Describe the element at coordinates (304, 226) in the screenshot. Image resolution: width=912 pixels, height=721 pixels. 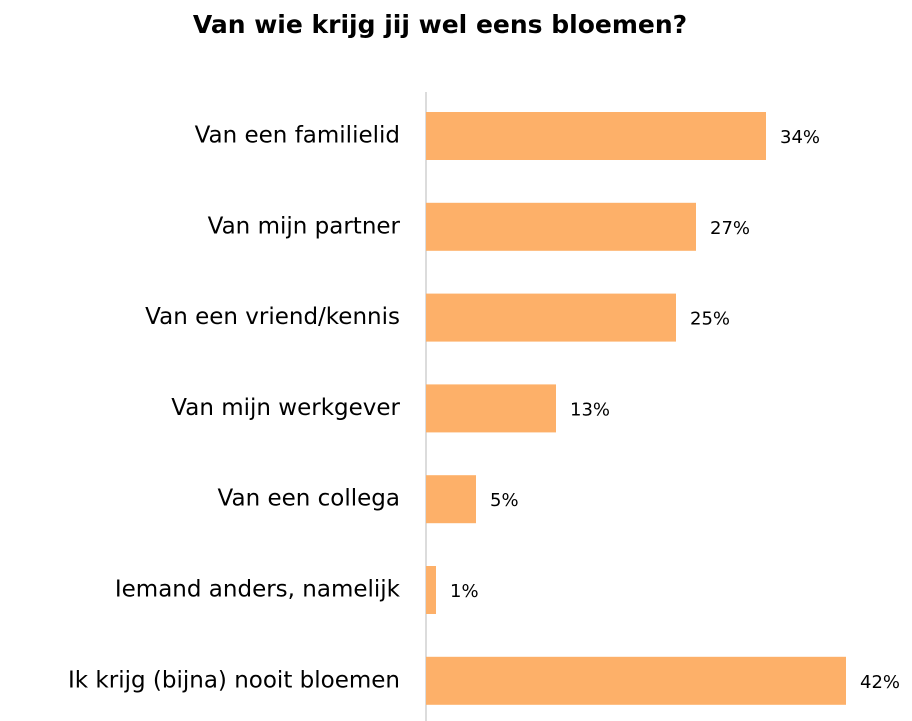
I see `category-label: Van mijn partner` at that location.